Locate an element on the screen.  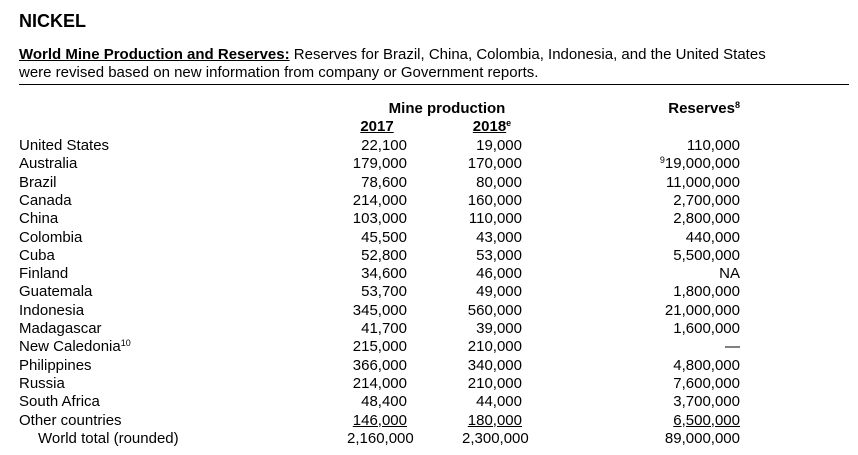
cell-value: 45,500 is located at coordinates (384, 237).